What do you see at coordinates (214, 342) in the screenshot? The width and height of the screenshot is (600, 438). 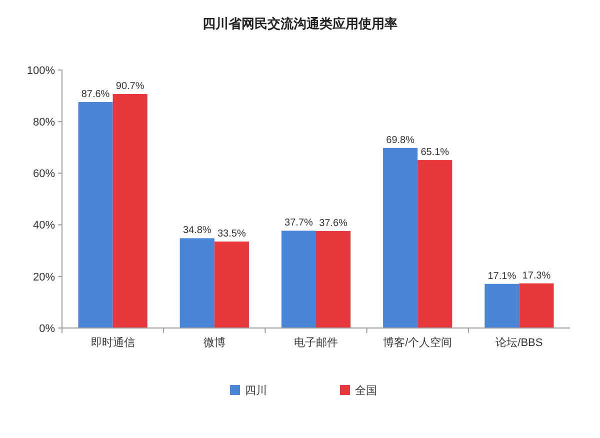 I see `x-tick-label: 微博` at bounding box center [214, 342].